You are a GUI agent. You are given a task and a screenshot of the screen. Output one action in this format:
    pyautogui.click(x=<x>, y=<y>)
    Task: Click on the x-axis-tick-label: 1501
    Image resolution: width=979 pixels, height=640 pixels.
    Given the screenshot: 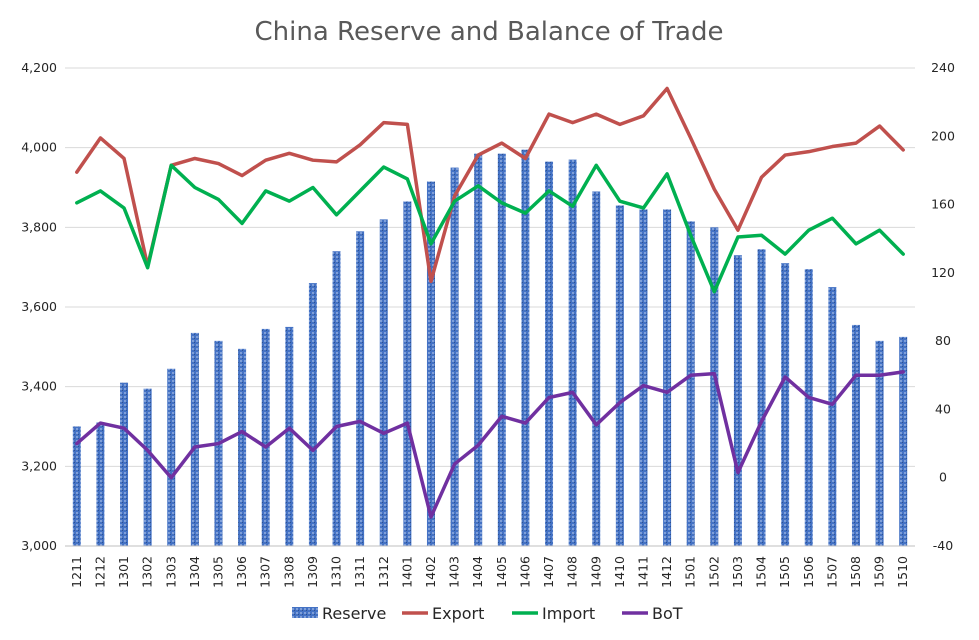 What is the action you would take?
    pyautogui.click(x=690, y=572)
    